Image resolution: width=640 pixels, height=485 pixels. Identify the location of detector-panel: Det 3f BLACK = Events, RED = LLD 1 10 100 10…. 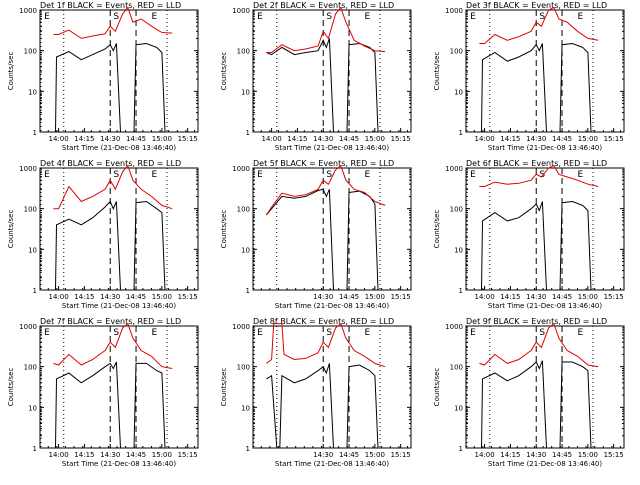
(529, 76).